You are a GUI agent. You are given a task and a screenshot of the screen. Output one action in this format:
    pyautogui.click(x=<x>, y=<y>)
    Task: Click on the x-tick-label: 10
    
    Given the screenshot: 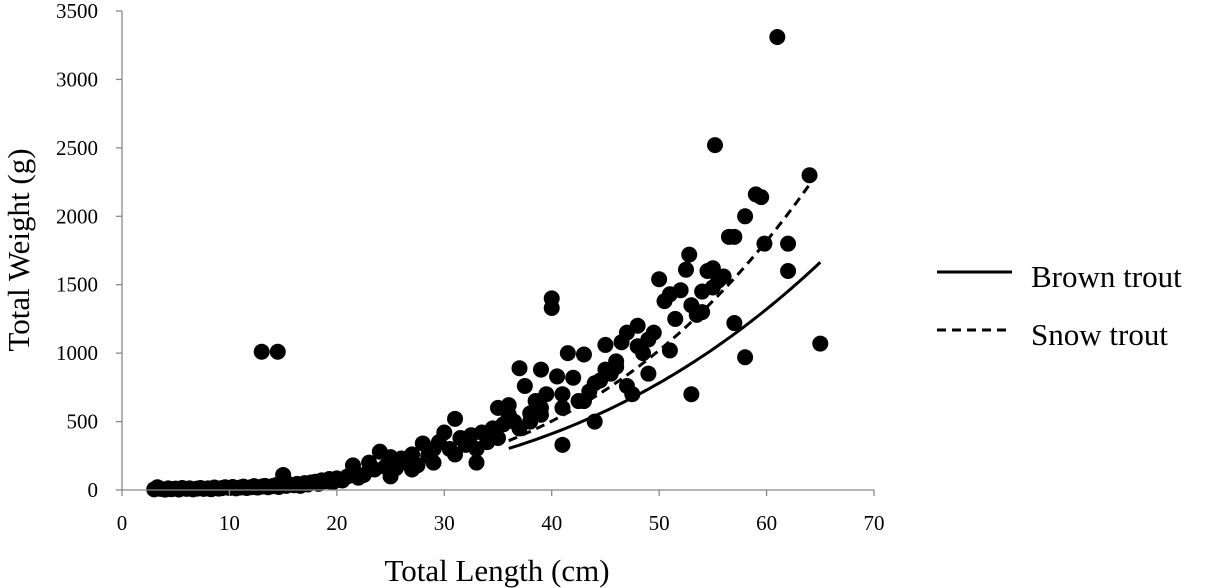 What is the action you would take?
    pyautogui.click(x=229, y=523)
    